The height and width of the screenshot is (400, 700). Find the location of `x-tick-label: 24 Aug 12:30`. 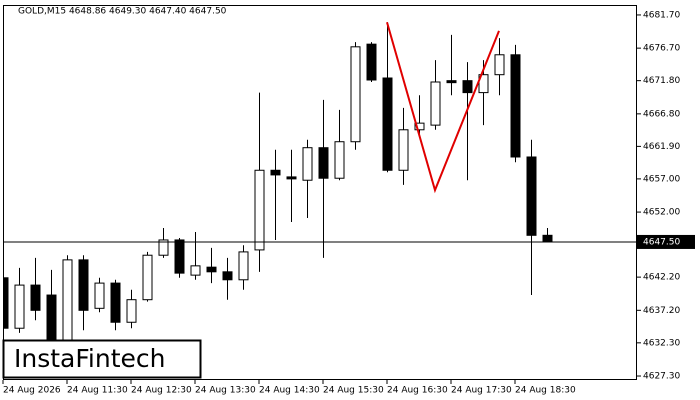

x-tick-label: 24 Aug 12:30 is located at coordinates (161, 391).